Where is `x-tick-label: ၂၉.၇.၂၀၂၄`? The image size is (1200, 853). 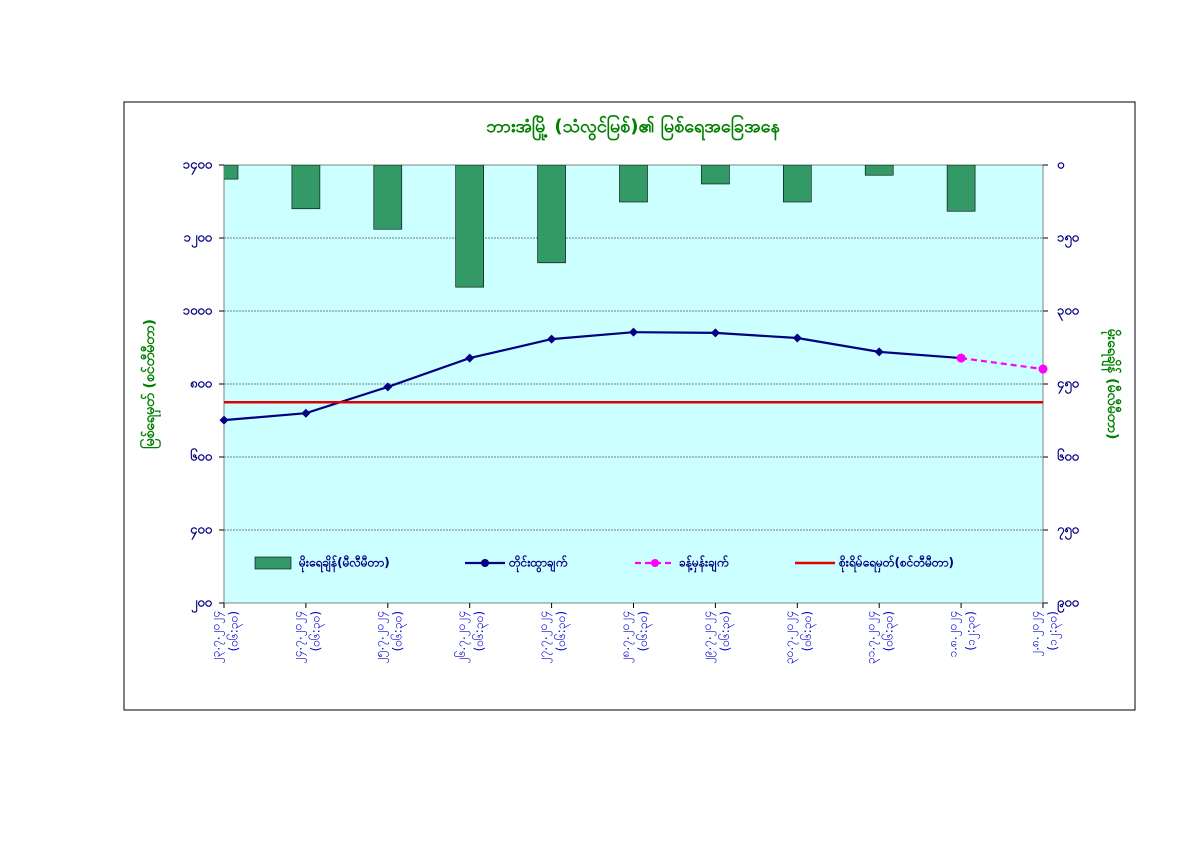
x-tick-label: ၂၉.၇.၂၀၂၄ is located at coordinates (708, 637).